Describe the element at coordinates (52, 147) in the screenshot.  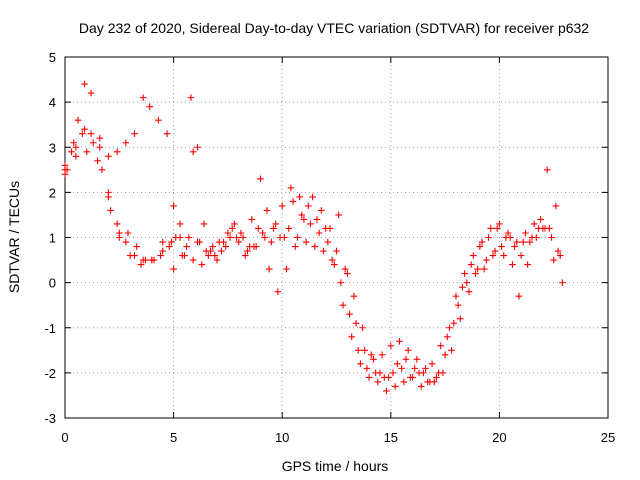
I see `y-tick-label: 3` at that location.